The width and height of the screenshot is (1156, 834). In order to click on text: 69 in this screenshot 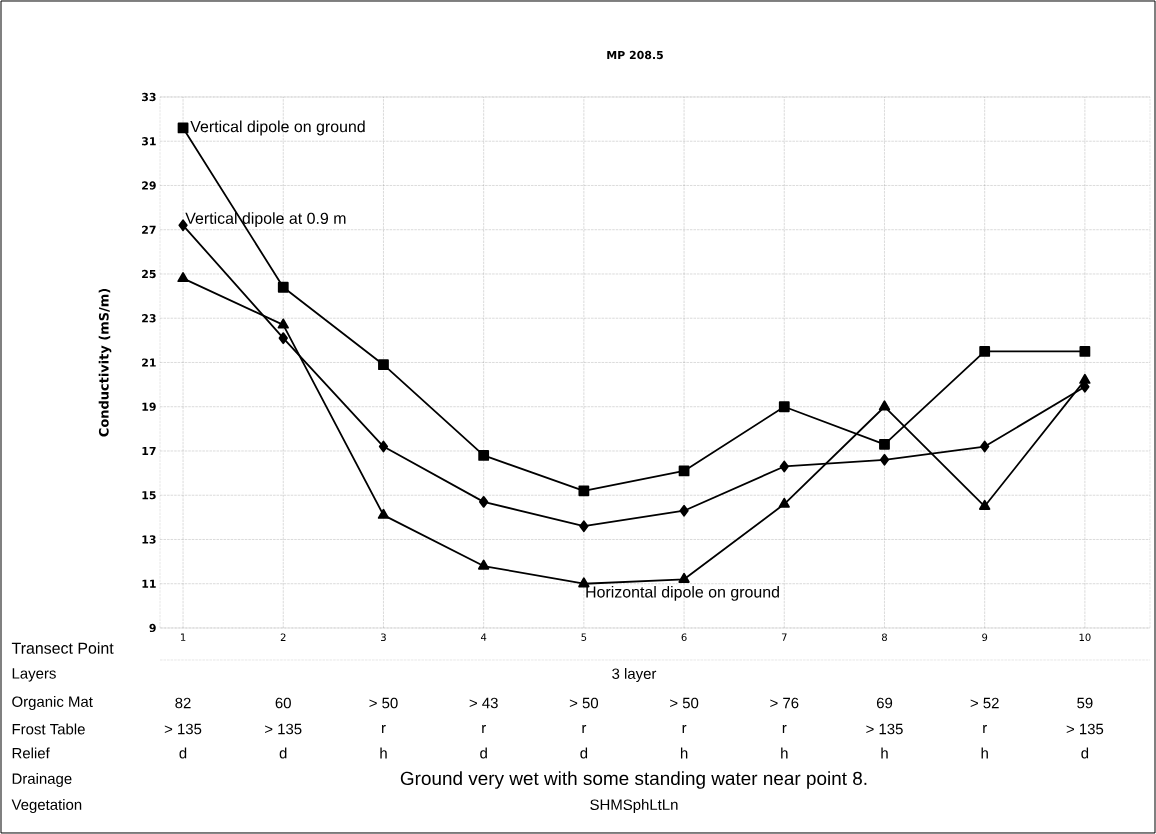, I will do `click(884, 703)`.